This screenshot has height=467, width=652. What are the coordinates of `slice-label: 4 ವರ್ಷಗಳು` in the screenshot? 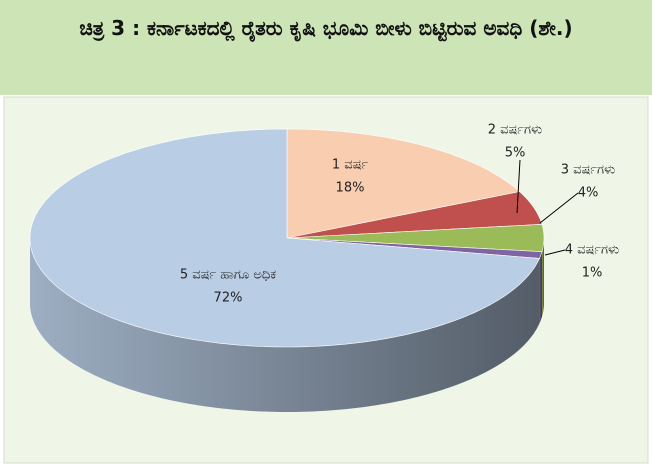 It's located at (592, 250).